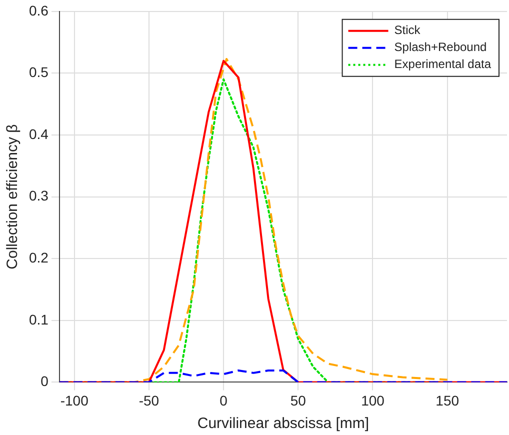 The width and height of the screenshot is (509, 435). I want to click on x-tick-label: 50, so click(298, 400).